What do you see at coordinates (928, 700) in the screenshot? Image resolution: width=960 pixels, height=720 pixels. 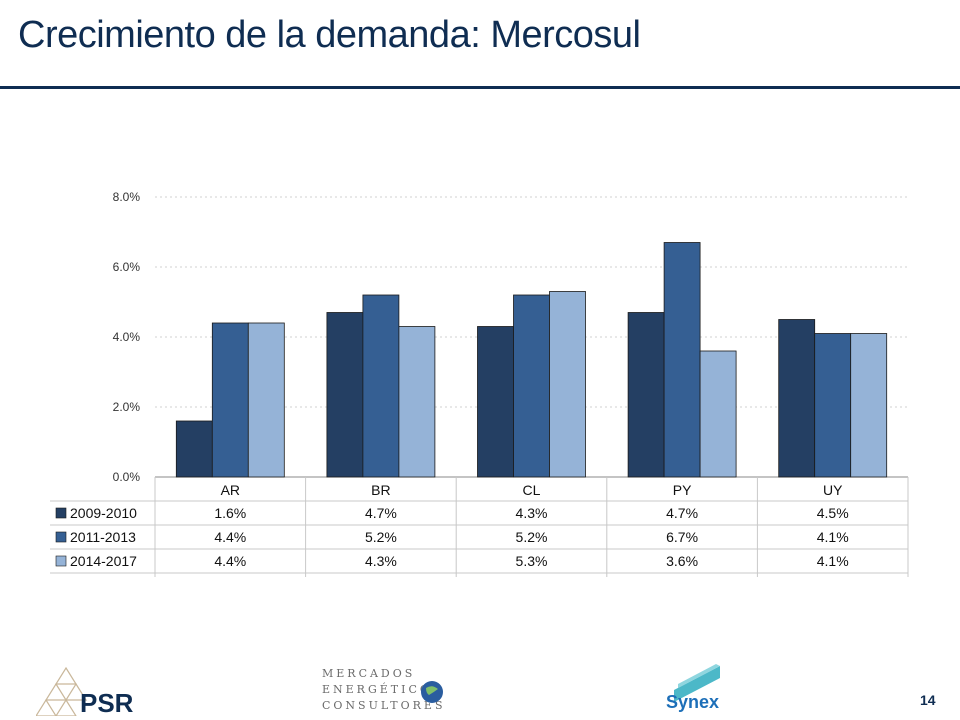 I see `page-number: 14` at bounding box center [928, 700].